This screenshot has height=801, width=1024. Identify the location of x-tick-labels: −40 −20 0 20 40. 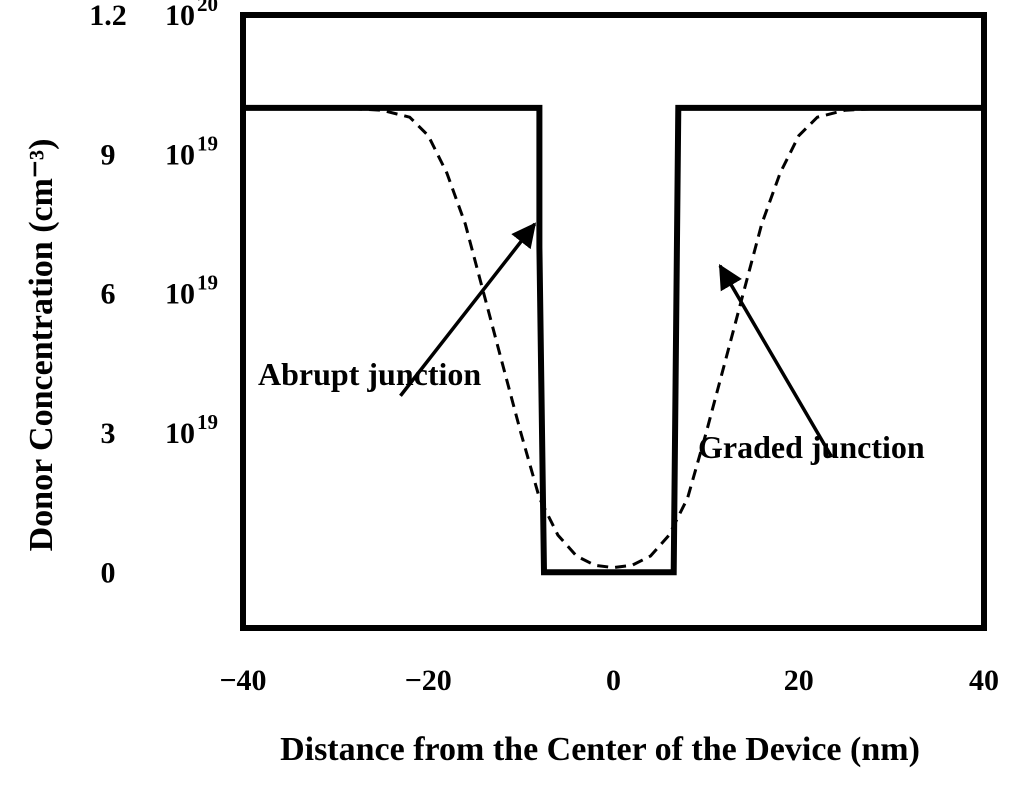
(609, 680).